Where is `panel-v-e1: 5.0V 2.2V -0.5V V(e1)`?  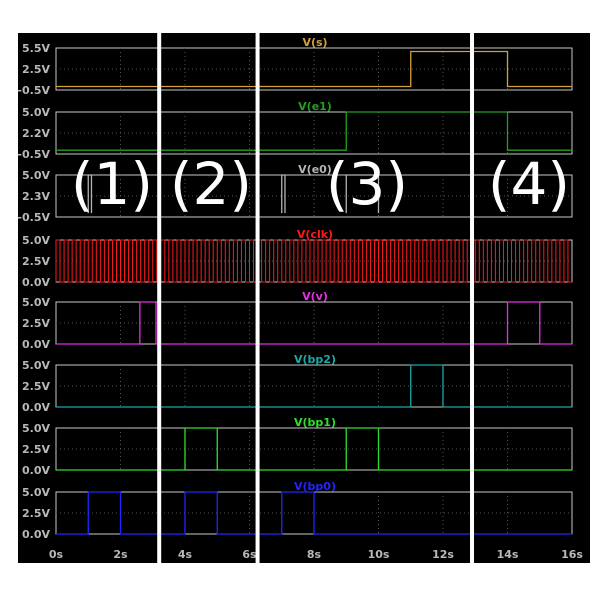
panel-v-e1: 5.0V 2.2V -0.5V V(e1) is located at coordinates (295, 130).